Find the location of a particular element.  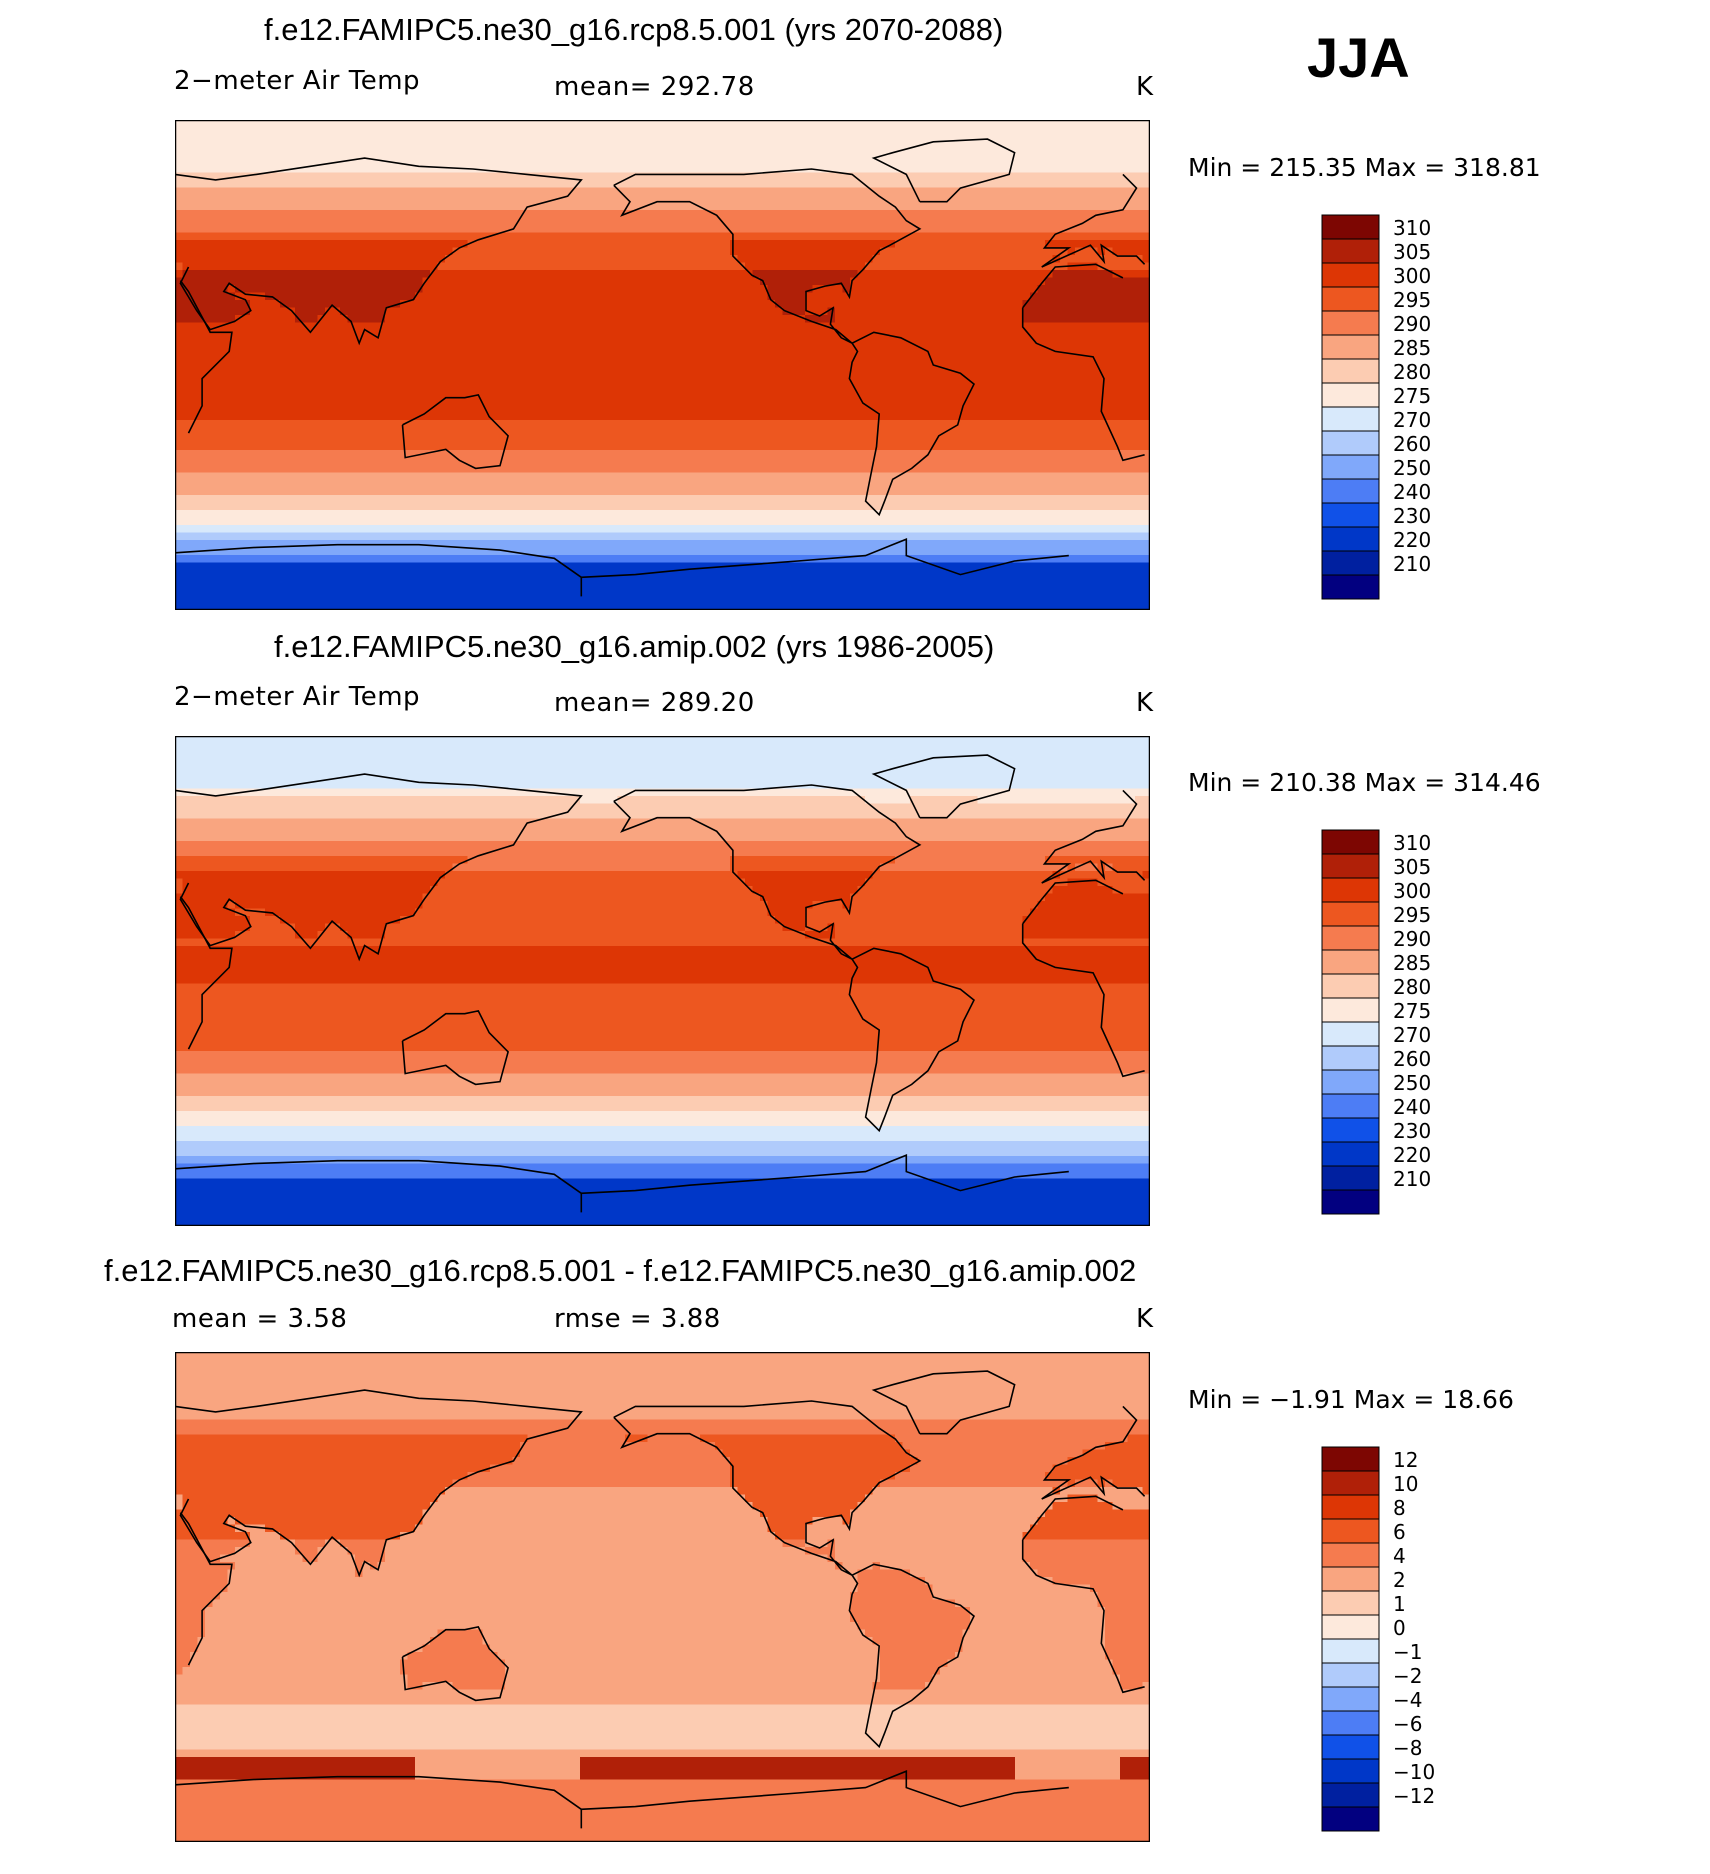

colorbar-label: 4 is located at coordinates (1399, 1556).